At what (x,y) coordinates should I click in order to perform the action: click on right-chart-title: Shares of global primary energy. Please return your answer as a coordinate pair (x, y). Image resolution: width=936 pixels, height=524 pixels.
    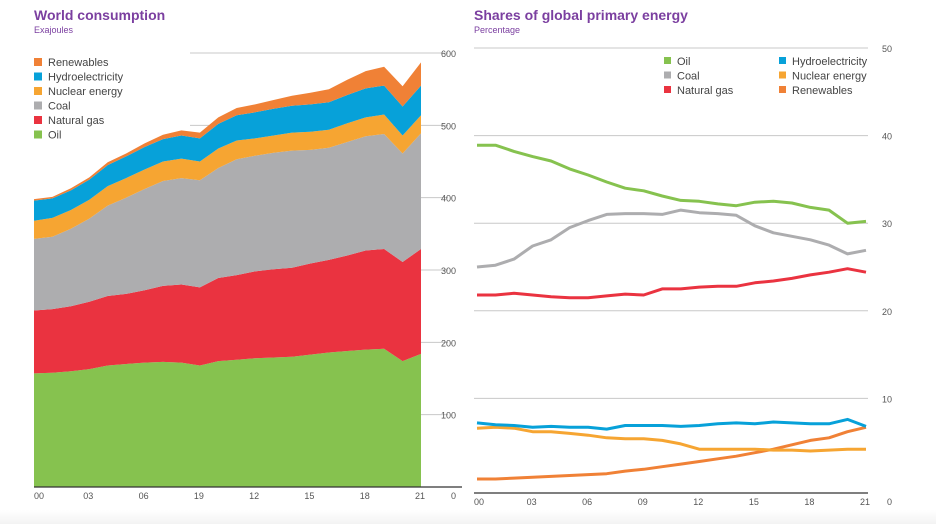
    Looking at the image, I should click on (581, 15).